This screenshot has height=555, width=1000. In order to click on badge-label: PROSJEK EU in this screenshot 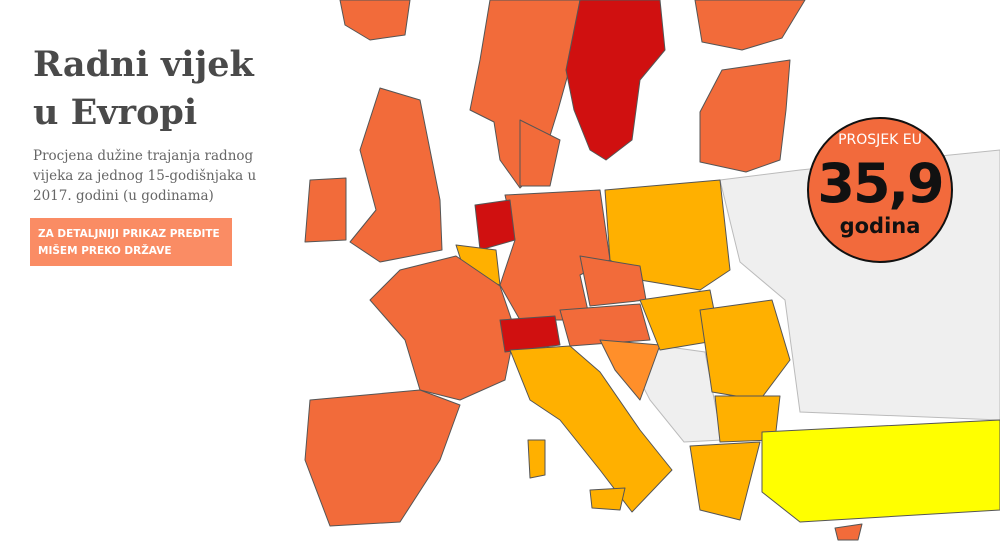, I will do `click(880, 140)`.